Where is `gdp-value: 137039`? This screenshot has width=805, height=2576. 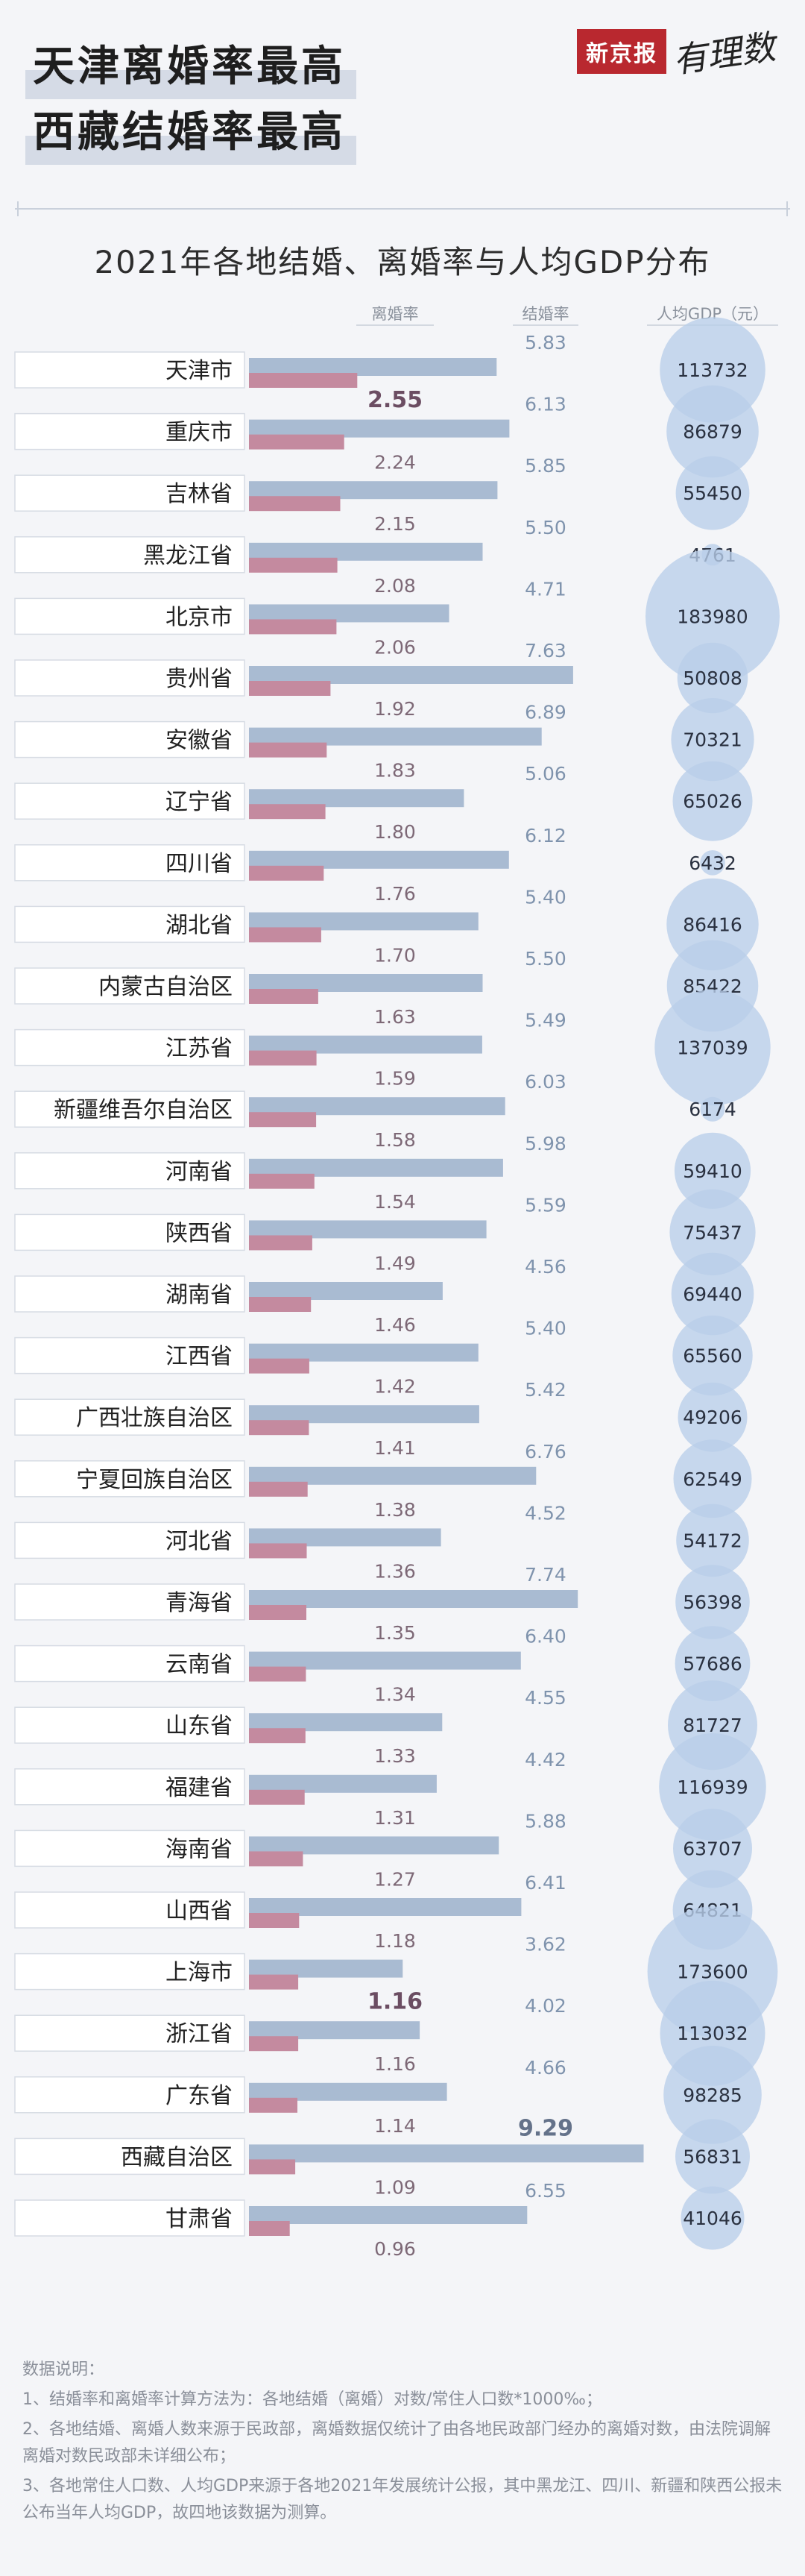
gdp-value: 137039 is located at coordinates (712, 1048).